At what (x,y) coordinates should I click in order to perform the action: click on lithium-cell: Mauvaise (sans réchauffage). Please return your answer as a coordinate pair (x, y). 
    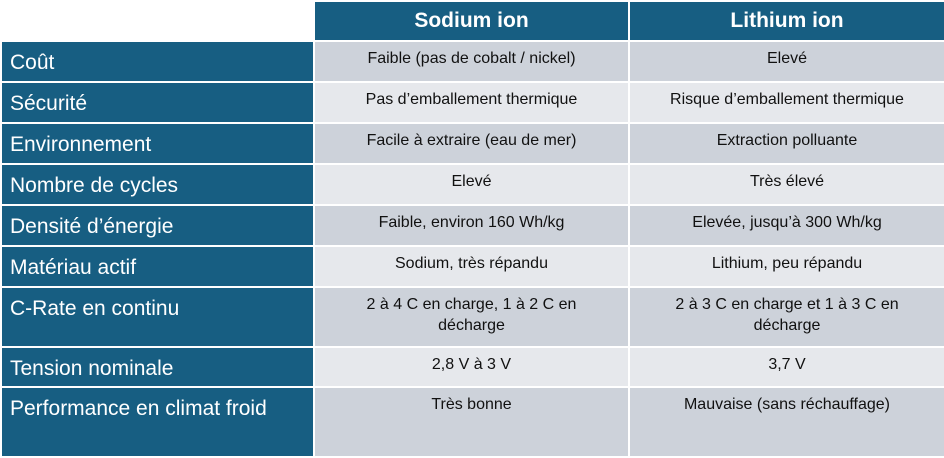
    Looking at the image, I should click on (786, 422).